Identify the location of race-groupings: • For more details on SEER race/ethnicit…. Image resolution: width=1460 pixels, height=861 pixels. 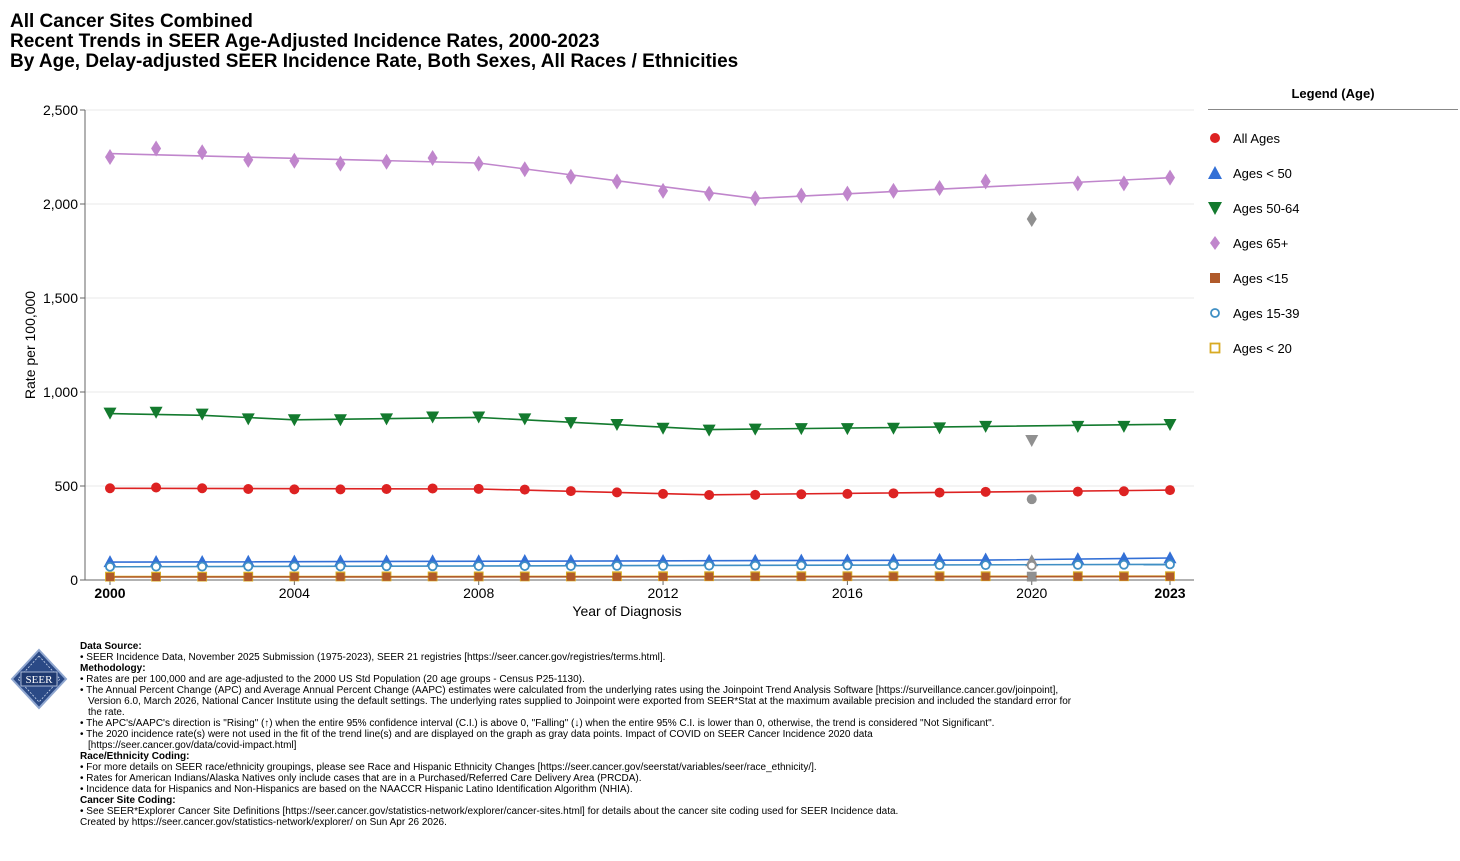
(448, 767).